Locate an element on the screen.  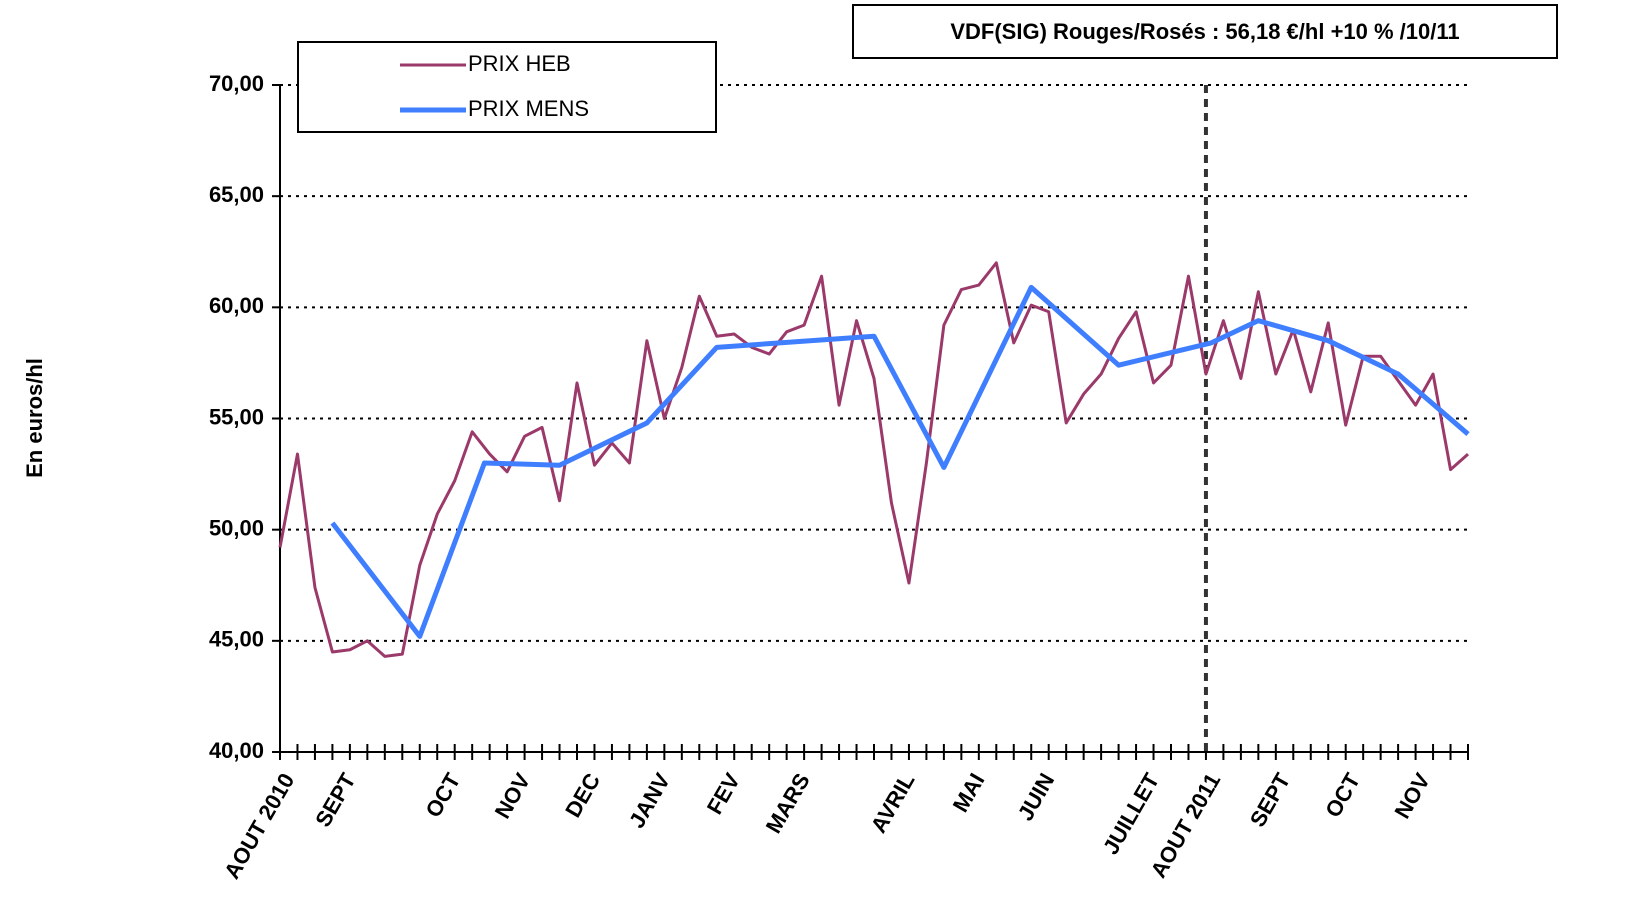
legend-box is located at coordinates (507, 87).